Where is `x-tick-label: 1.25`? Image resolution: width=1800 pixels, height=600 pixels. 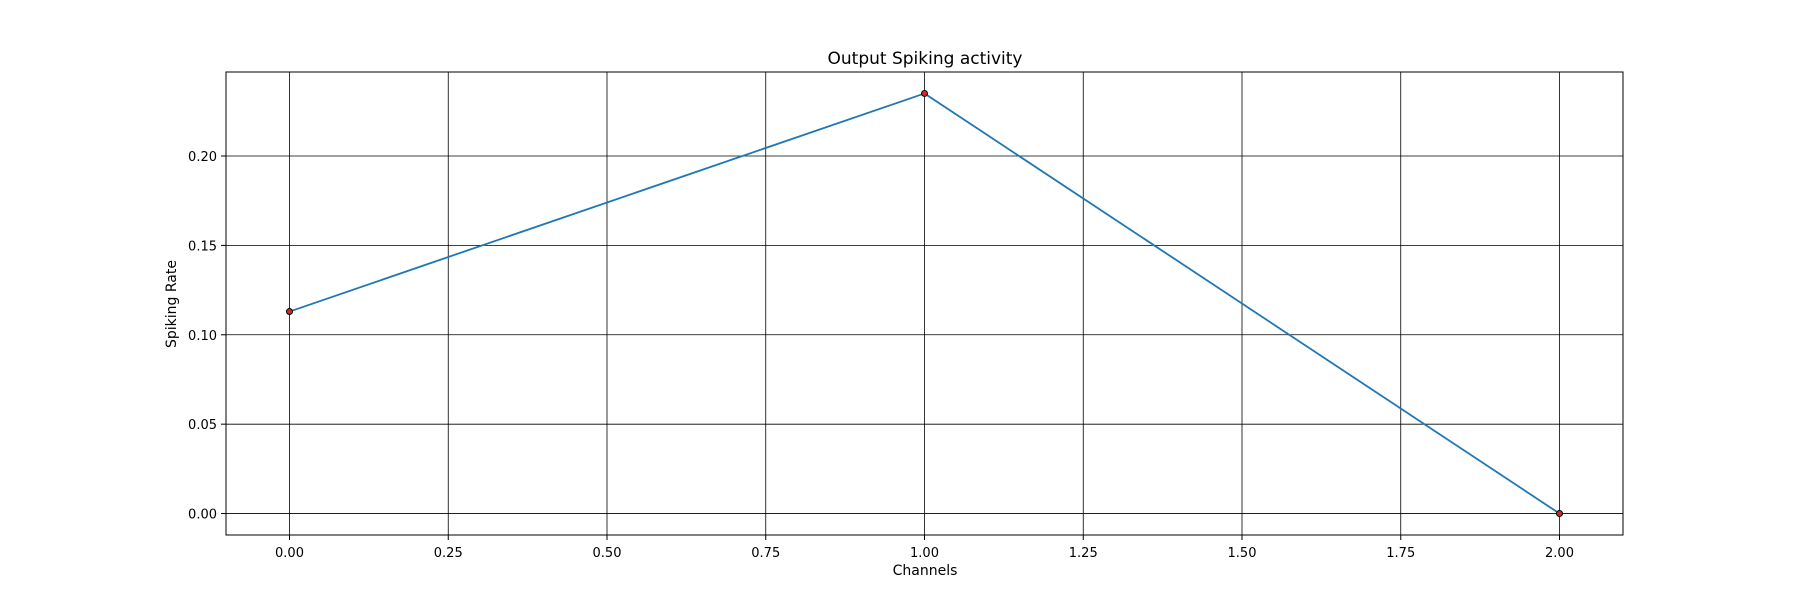 x-tick-label: 1.25 is located at coordinates (1083, 553).